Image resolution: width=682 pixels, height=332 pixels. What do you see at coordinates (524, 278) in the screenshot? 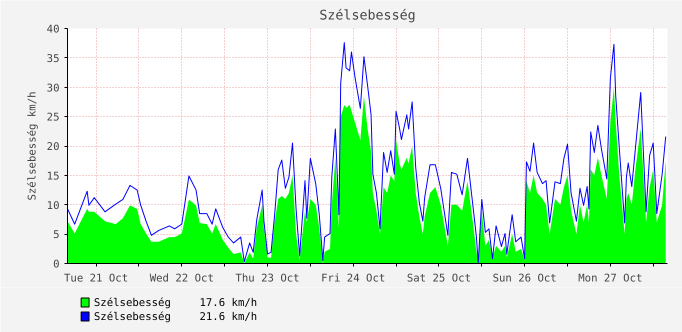
I see `x-tick-label: Sun 26 Oct` at bounding box center [524, 278].